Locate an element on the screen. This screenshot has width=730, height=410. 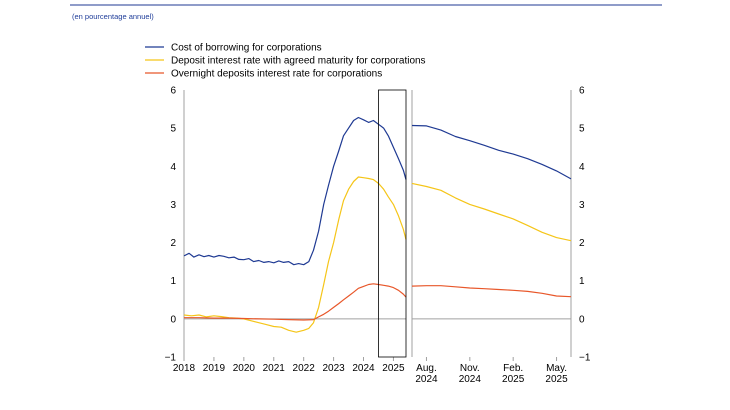
right-x-tick-label: Aug. is located at coordinates (426, 368).